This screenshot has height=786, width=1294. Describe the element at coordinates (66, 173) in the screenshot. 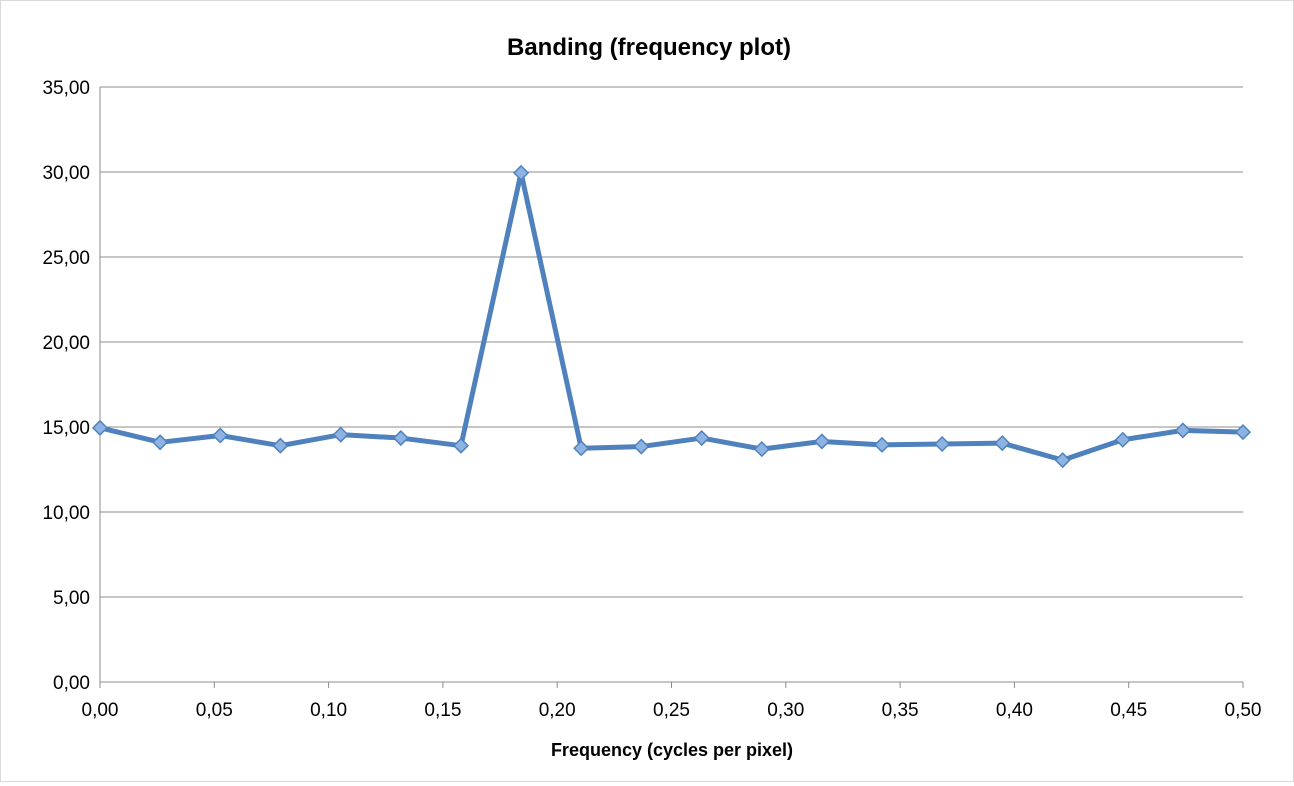

I see `y-tick-label: 30,00` at that location.